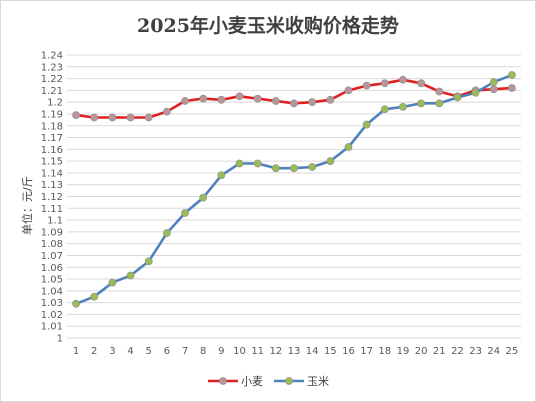 The width and height of the screenshot is (536, 402). Describe the element at coordinates (403, 351) in the screenshot. I see `x-tick-label: 19` at that location.